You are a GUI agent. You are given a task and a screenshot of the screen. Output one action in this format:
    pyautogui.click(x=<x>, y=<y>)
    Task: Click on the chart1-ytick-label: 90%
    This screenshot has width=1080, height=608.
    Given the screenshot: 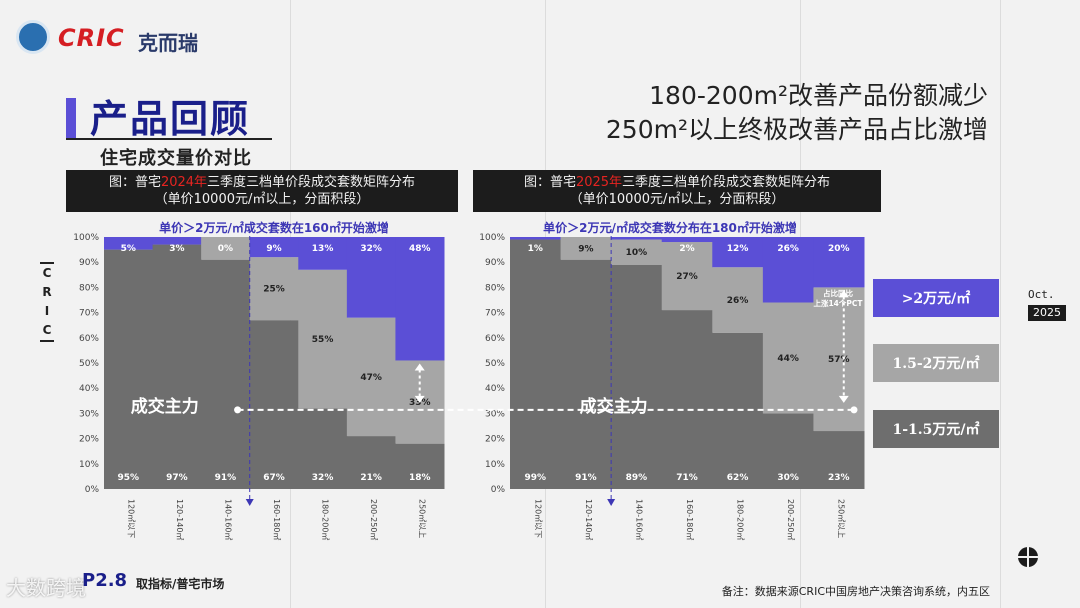 What is the action you would take?
    pyautogui.click(x=89, y=263)
    